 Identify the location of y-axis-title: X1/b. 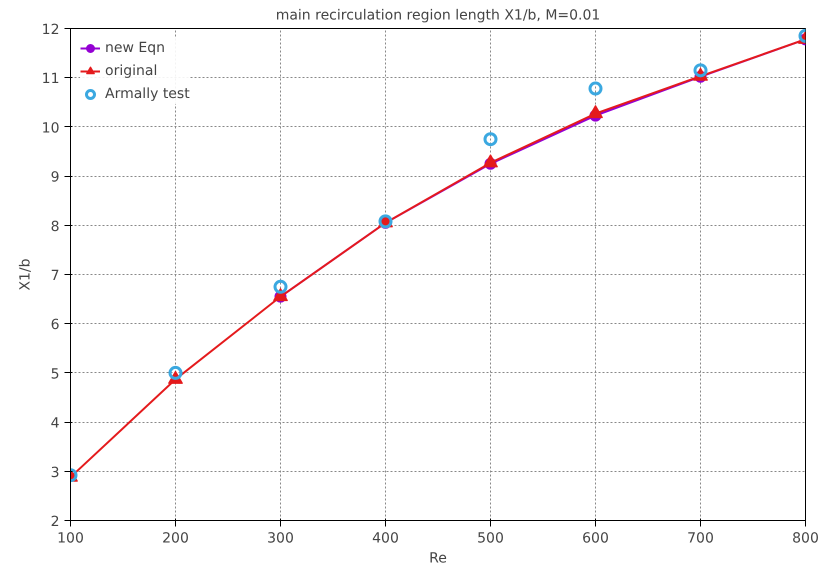
(26, 274).